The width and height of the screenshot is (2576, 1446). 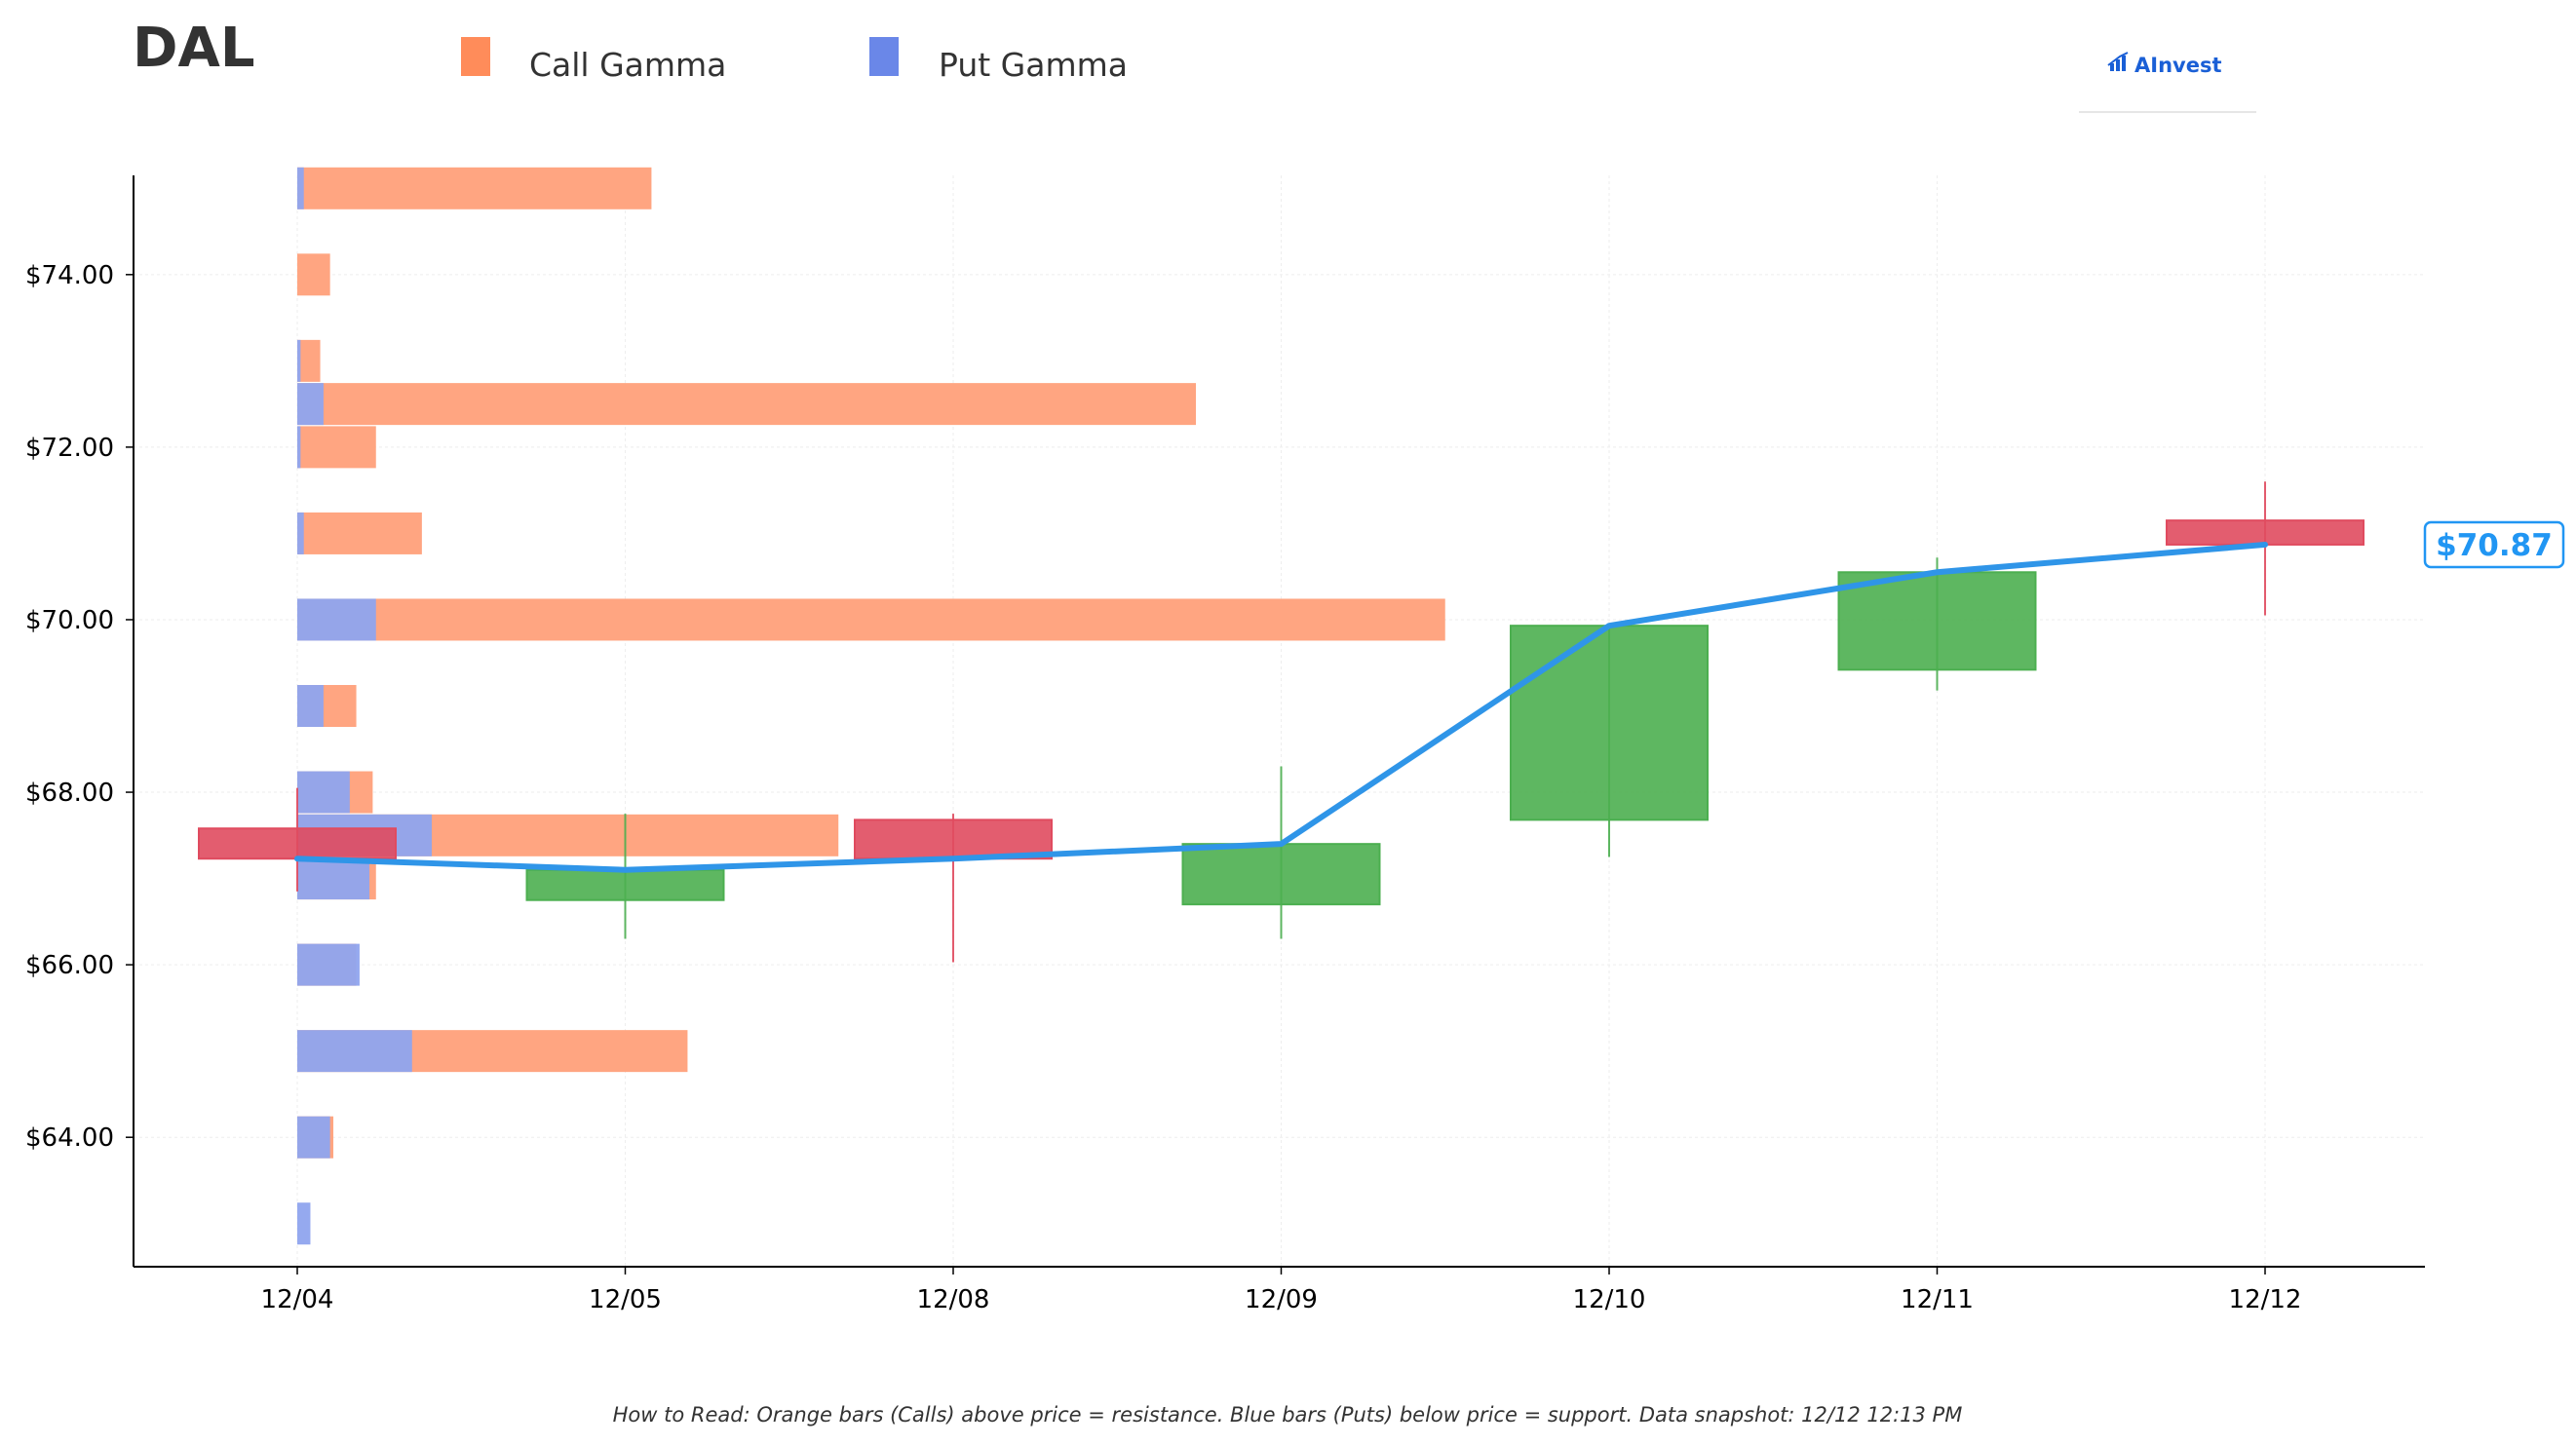 I want to click on x-tick-label-3: 12/09, so click(x=1281, y=1299).